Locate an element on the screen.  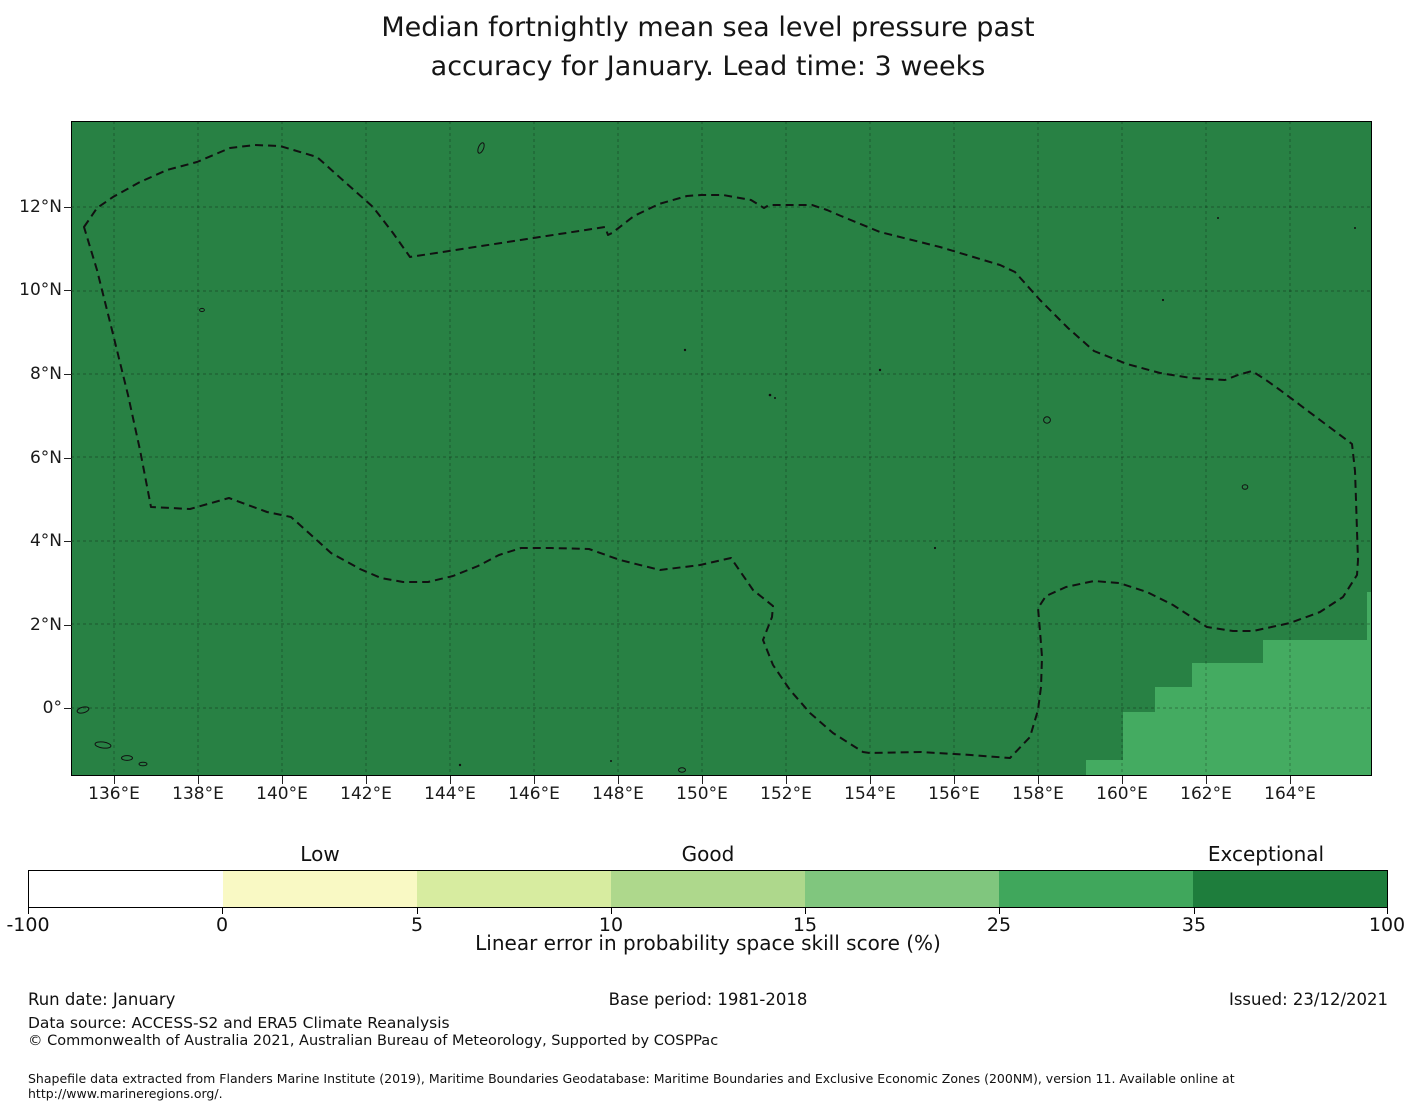
lon-label: 142°E is located at coordinates (366, 794).